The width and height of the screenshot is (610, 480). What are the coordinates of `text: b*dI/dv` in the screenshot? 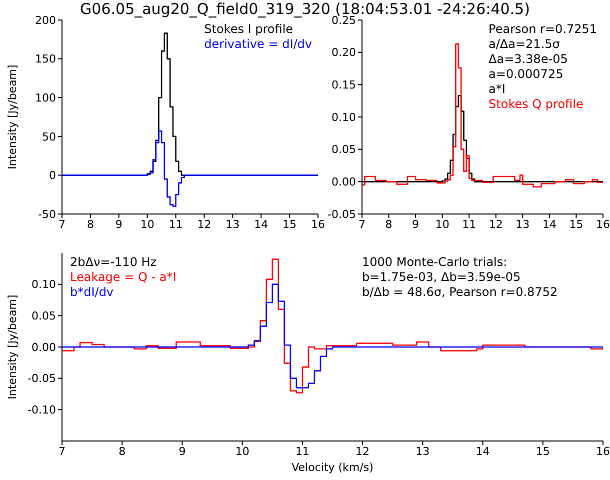 It's located at (92, 292).